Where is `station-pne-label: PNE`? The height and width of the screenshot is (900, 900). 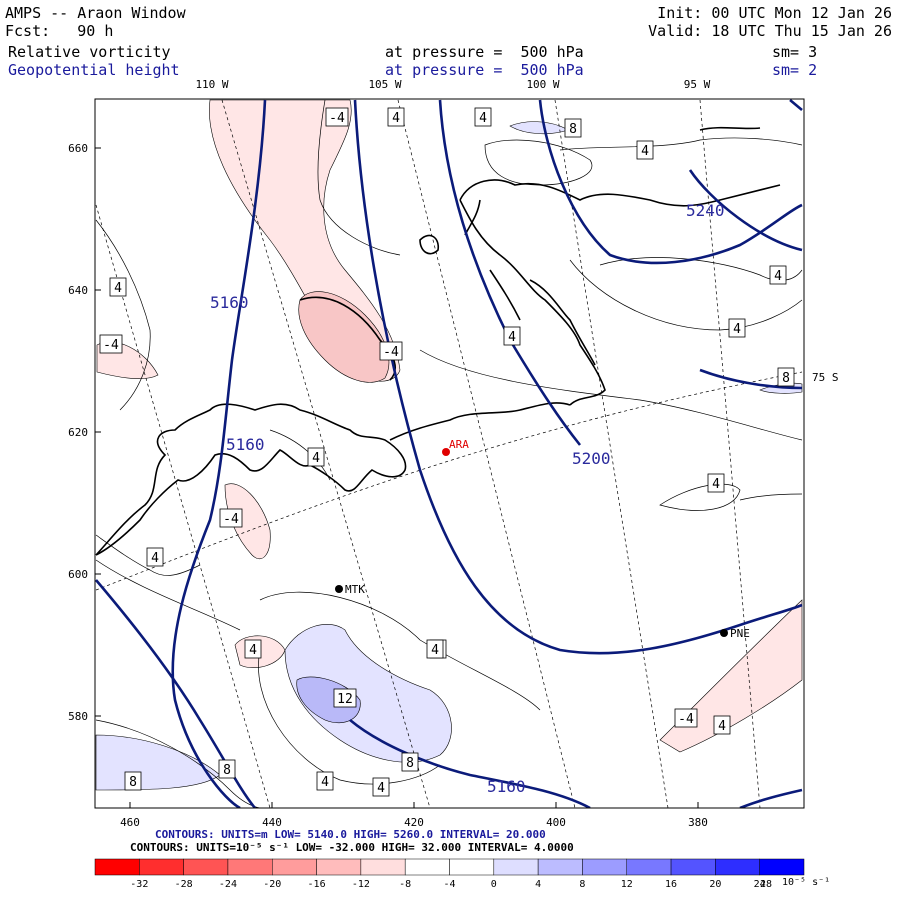
station-pne-label: PNE is located at coordinates (740, 633).